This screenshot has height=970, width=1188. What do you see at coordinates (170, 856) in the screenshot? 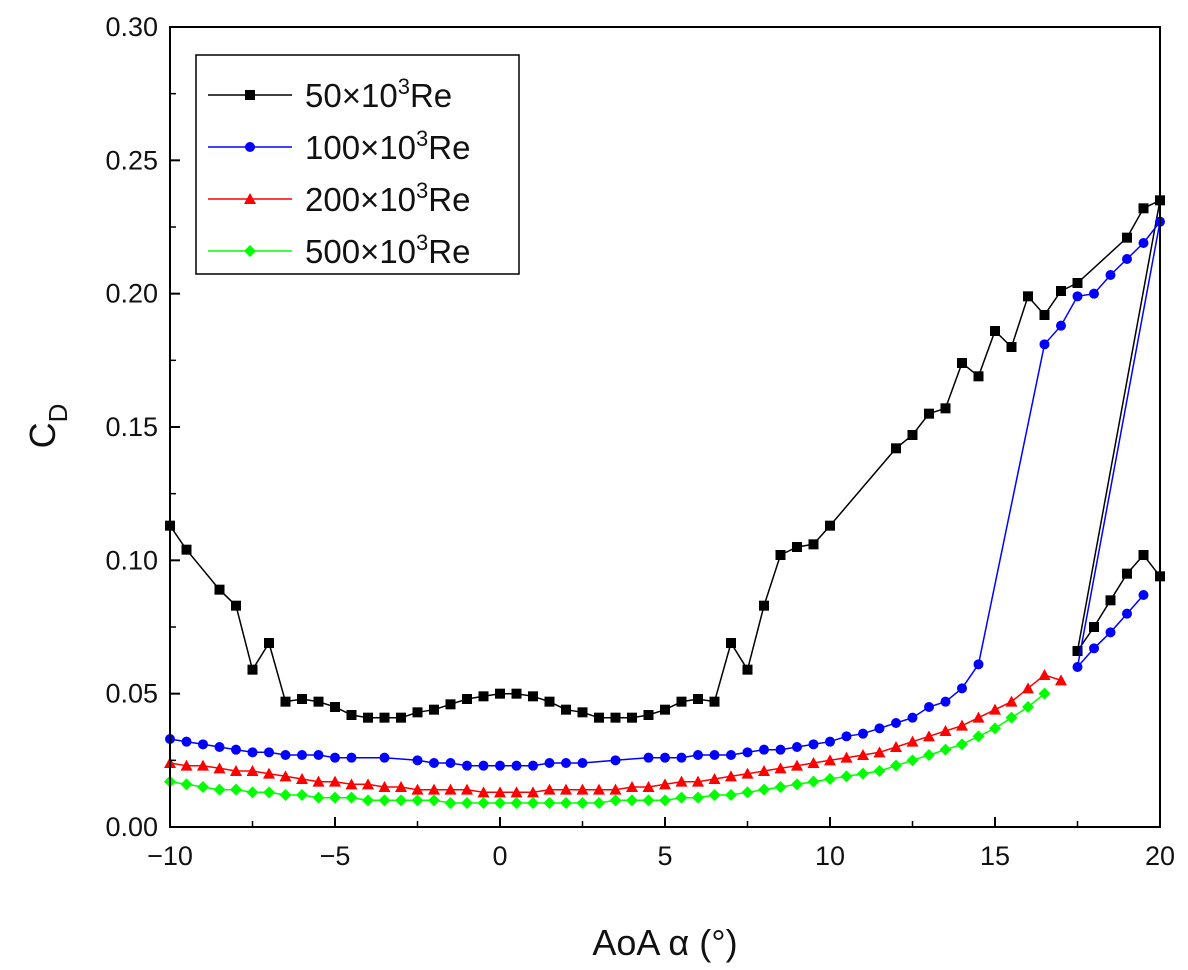
I see `x-tick-label: −10` at bounding box center [170, 856].